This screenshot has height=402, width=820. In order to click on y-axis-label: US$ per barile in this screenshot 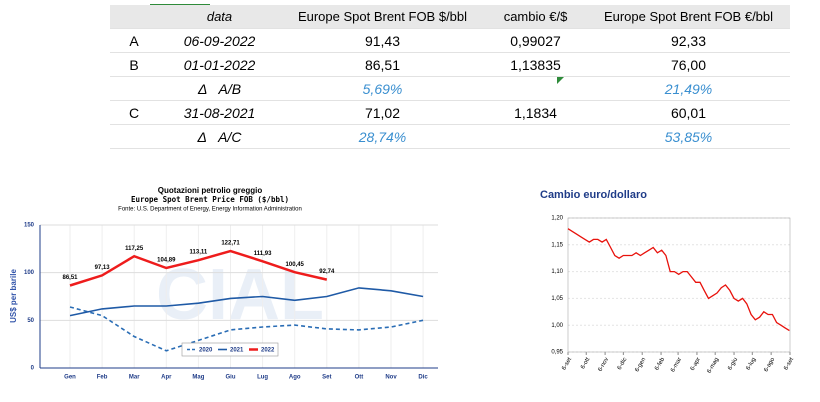, I will do `click(13, 296)`.